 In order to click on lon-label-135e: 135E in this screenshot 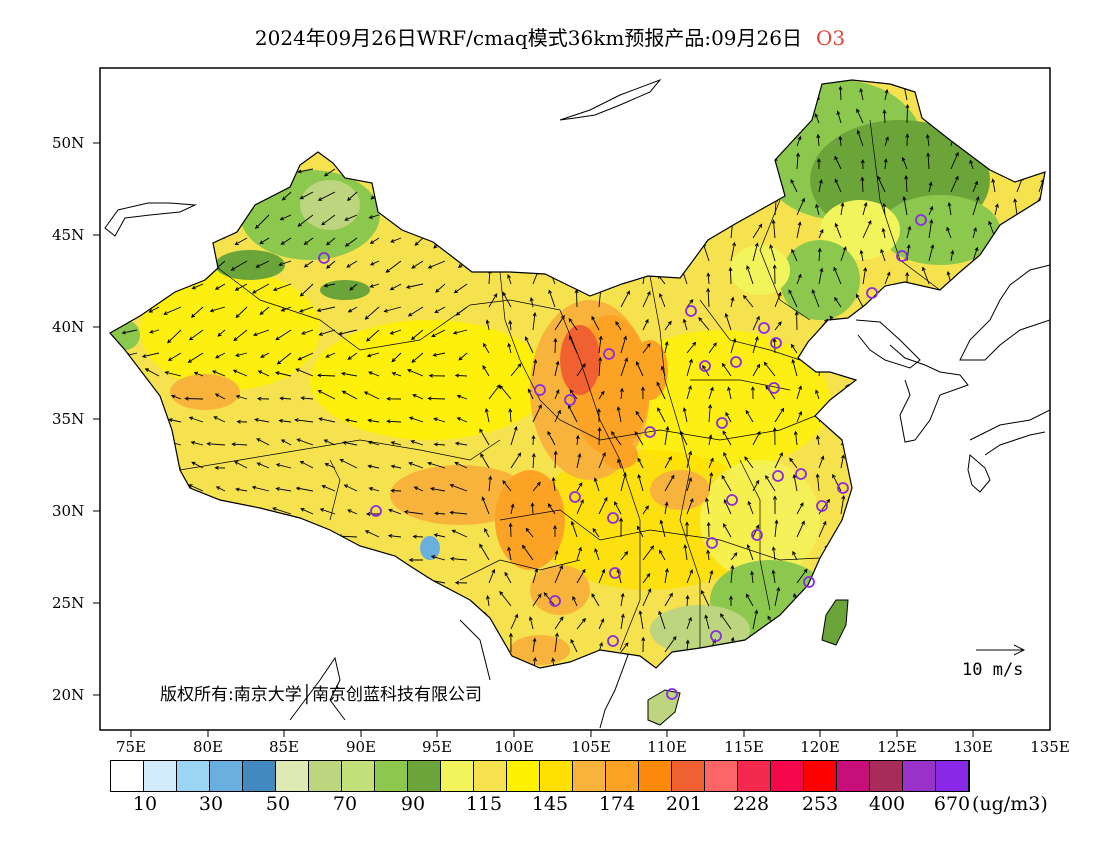, I will do `click(1050, 747)`.